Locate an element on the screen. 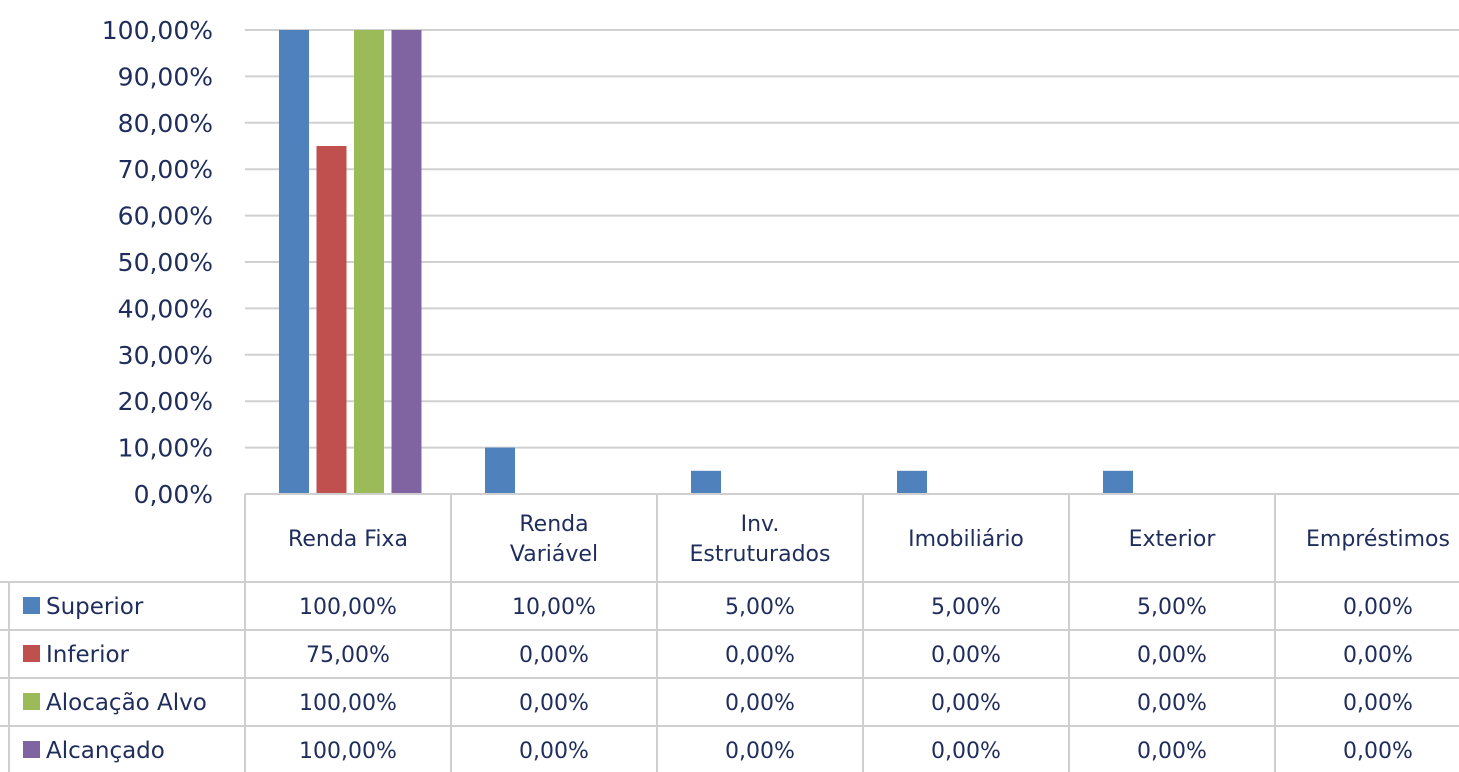  category-label: Empréstimos is located at coordinates (1378, 539).